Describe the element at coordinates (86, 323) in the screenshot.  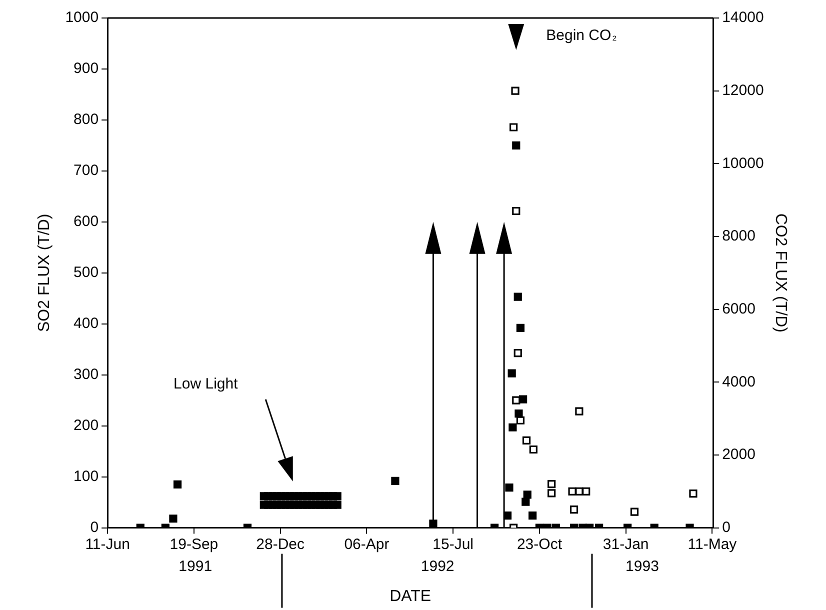
I see `y-tick-label: 400` at that location.